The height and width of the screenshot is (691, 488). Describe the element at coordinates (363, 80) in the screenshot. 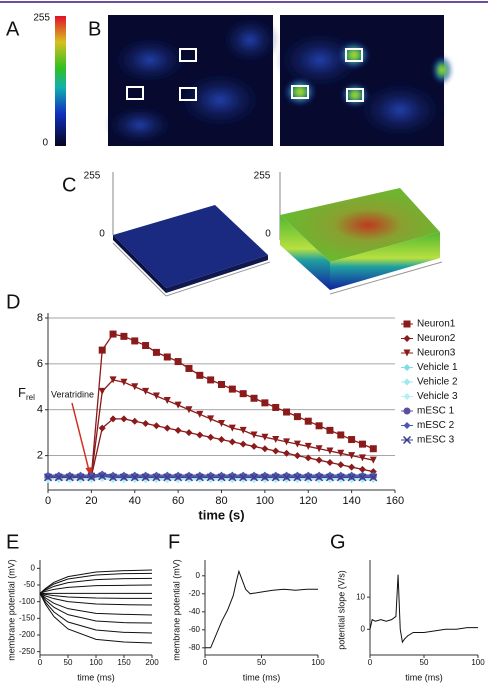

I see `heatmap-after` at that location.